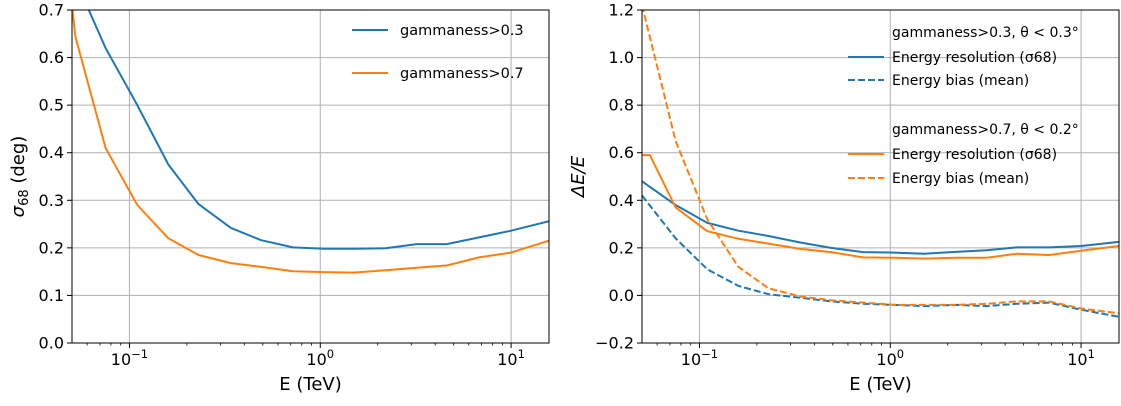  What do you see at coordinates (20, 177) in the screenshot?
I see `y-axis-label: σ68 (deg)` at bounding box center [20, 177].